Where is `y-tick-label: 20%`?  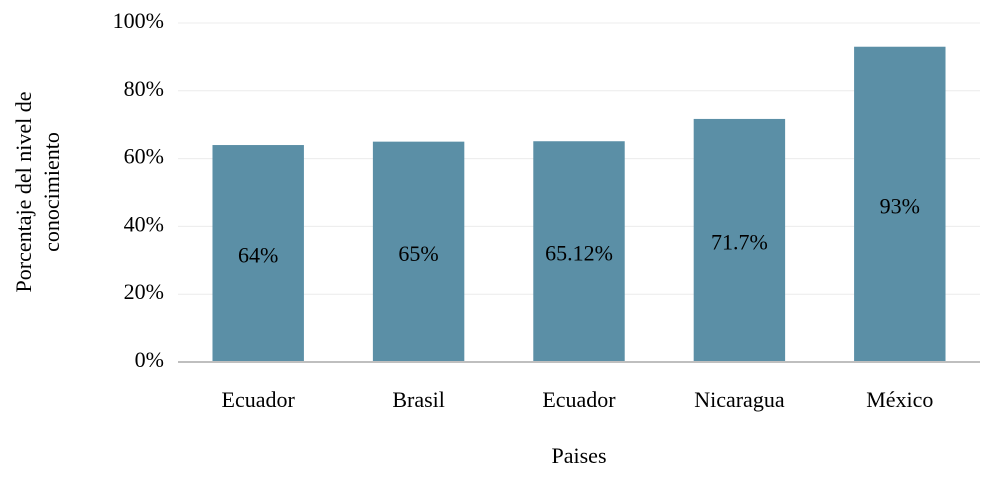 y-tick-label: 20% is located at coordinates (144, 291).